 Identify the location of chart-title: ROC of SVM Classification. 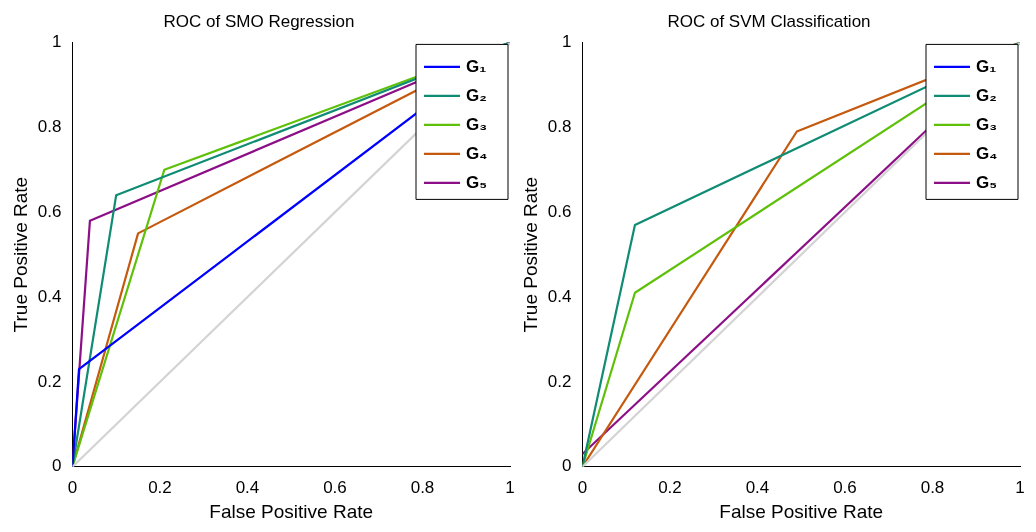
(769, 21).